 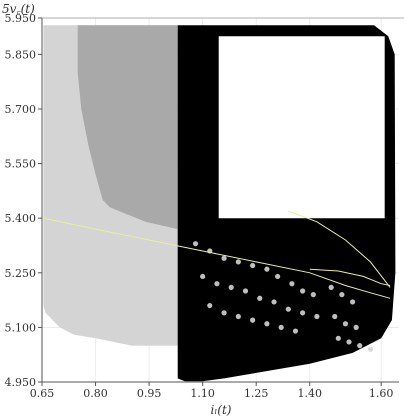 I want to click on y-tick-label: 4.950, so click(x=21, y=382).